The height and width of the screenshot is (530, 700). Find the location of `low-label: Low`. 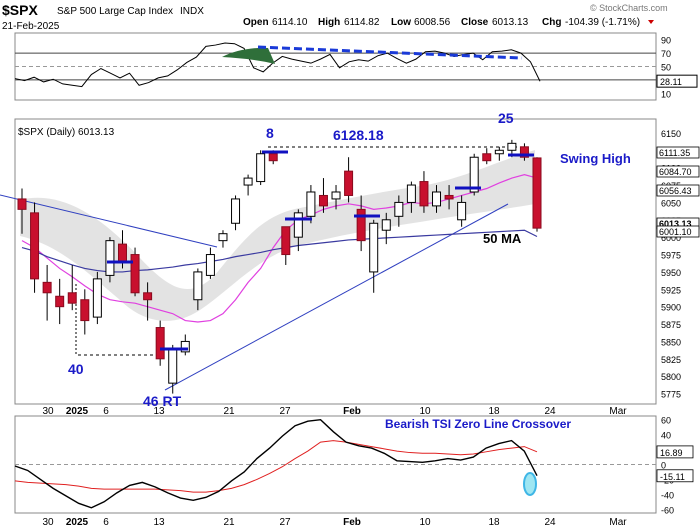

low-label: Low is located at coordinates (401, 22).